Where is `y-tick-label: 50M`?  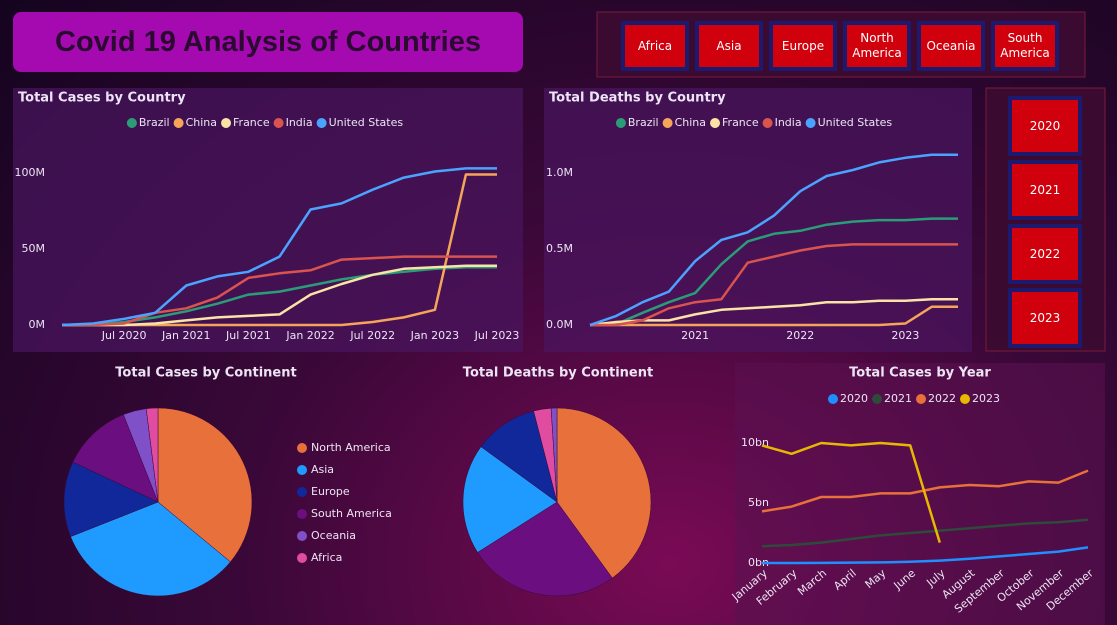 y-tick-label: 50M is located at coordinates (34, 248).